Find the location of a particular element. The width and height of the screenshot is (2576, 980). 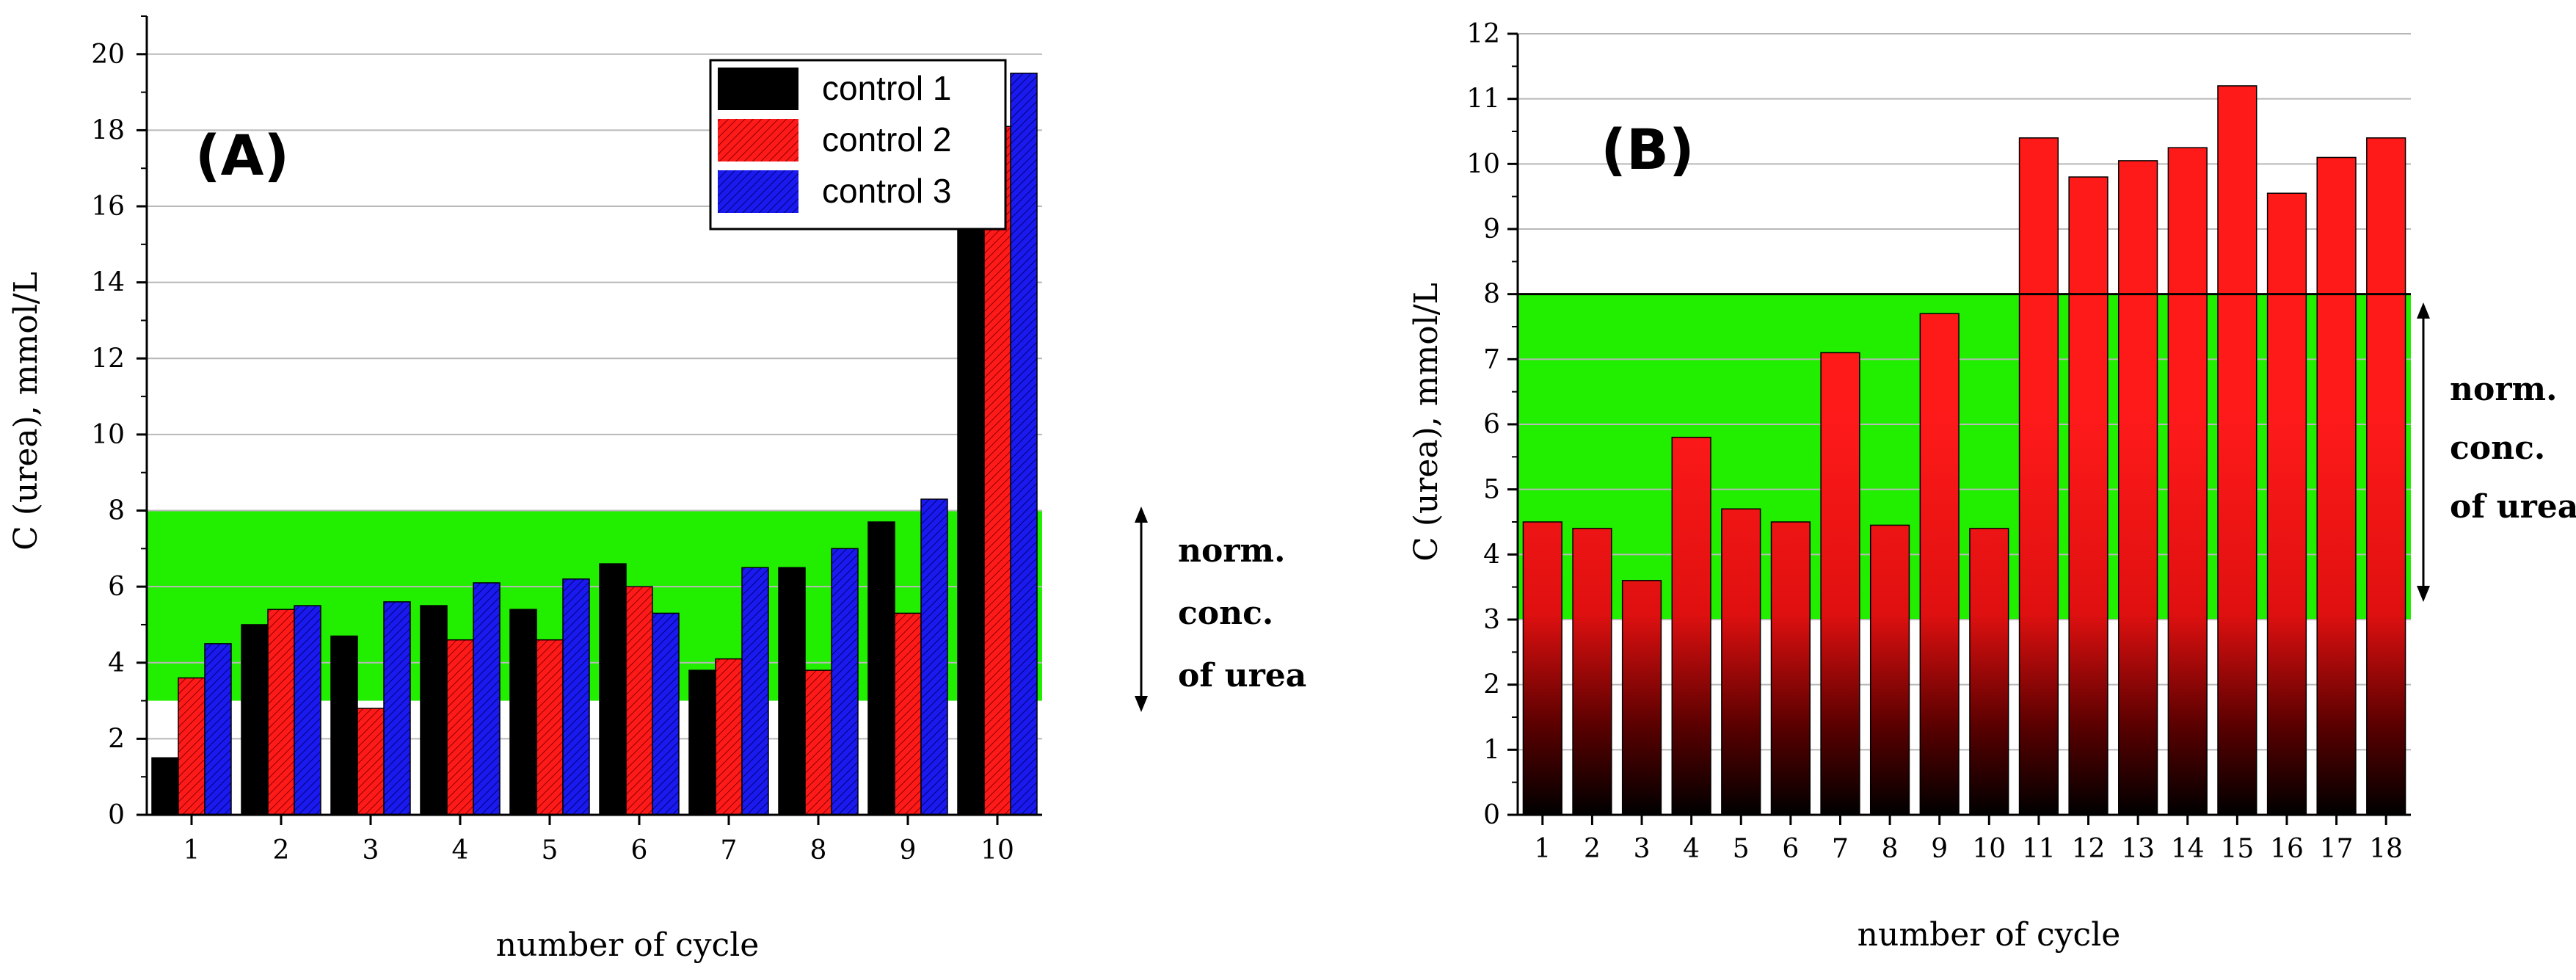

y-tick-label: 16 is located at coordinates (108, 207).